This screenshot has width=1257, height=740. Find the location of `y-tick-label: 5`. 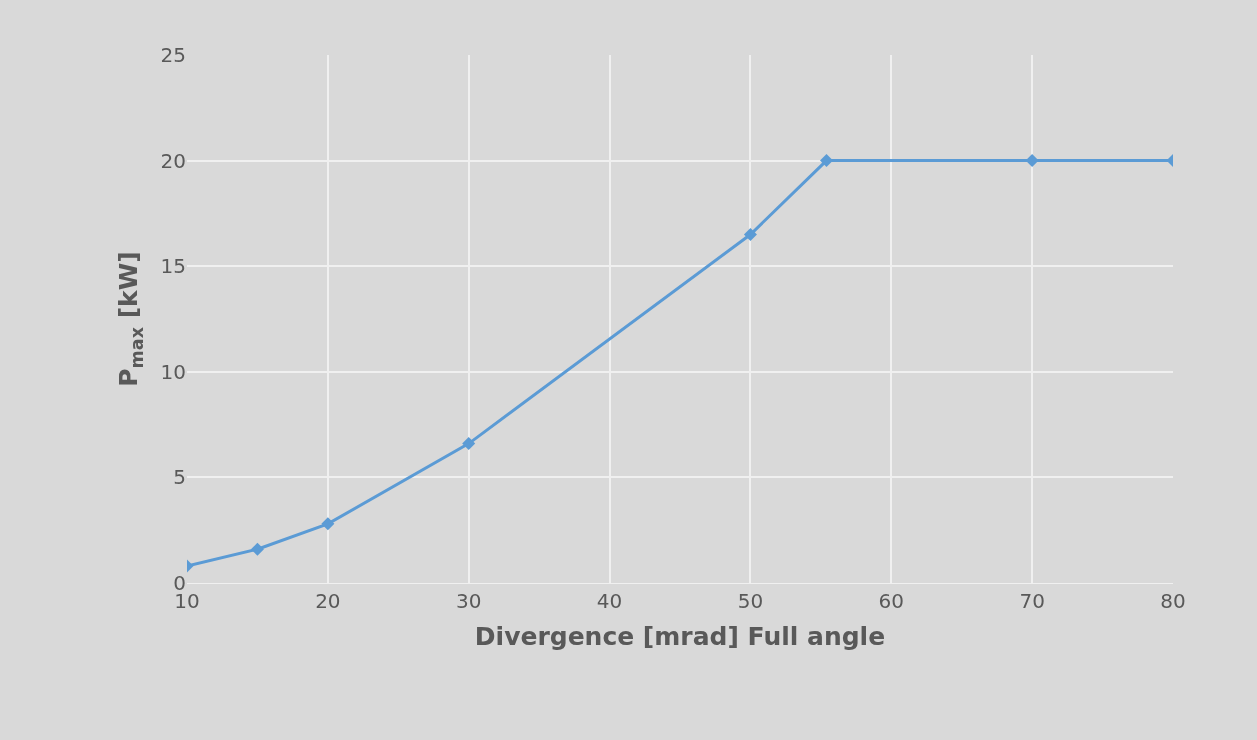

y-tick-label: 5 is located at coordinates (179, 477).